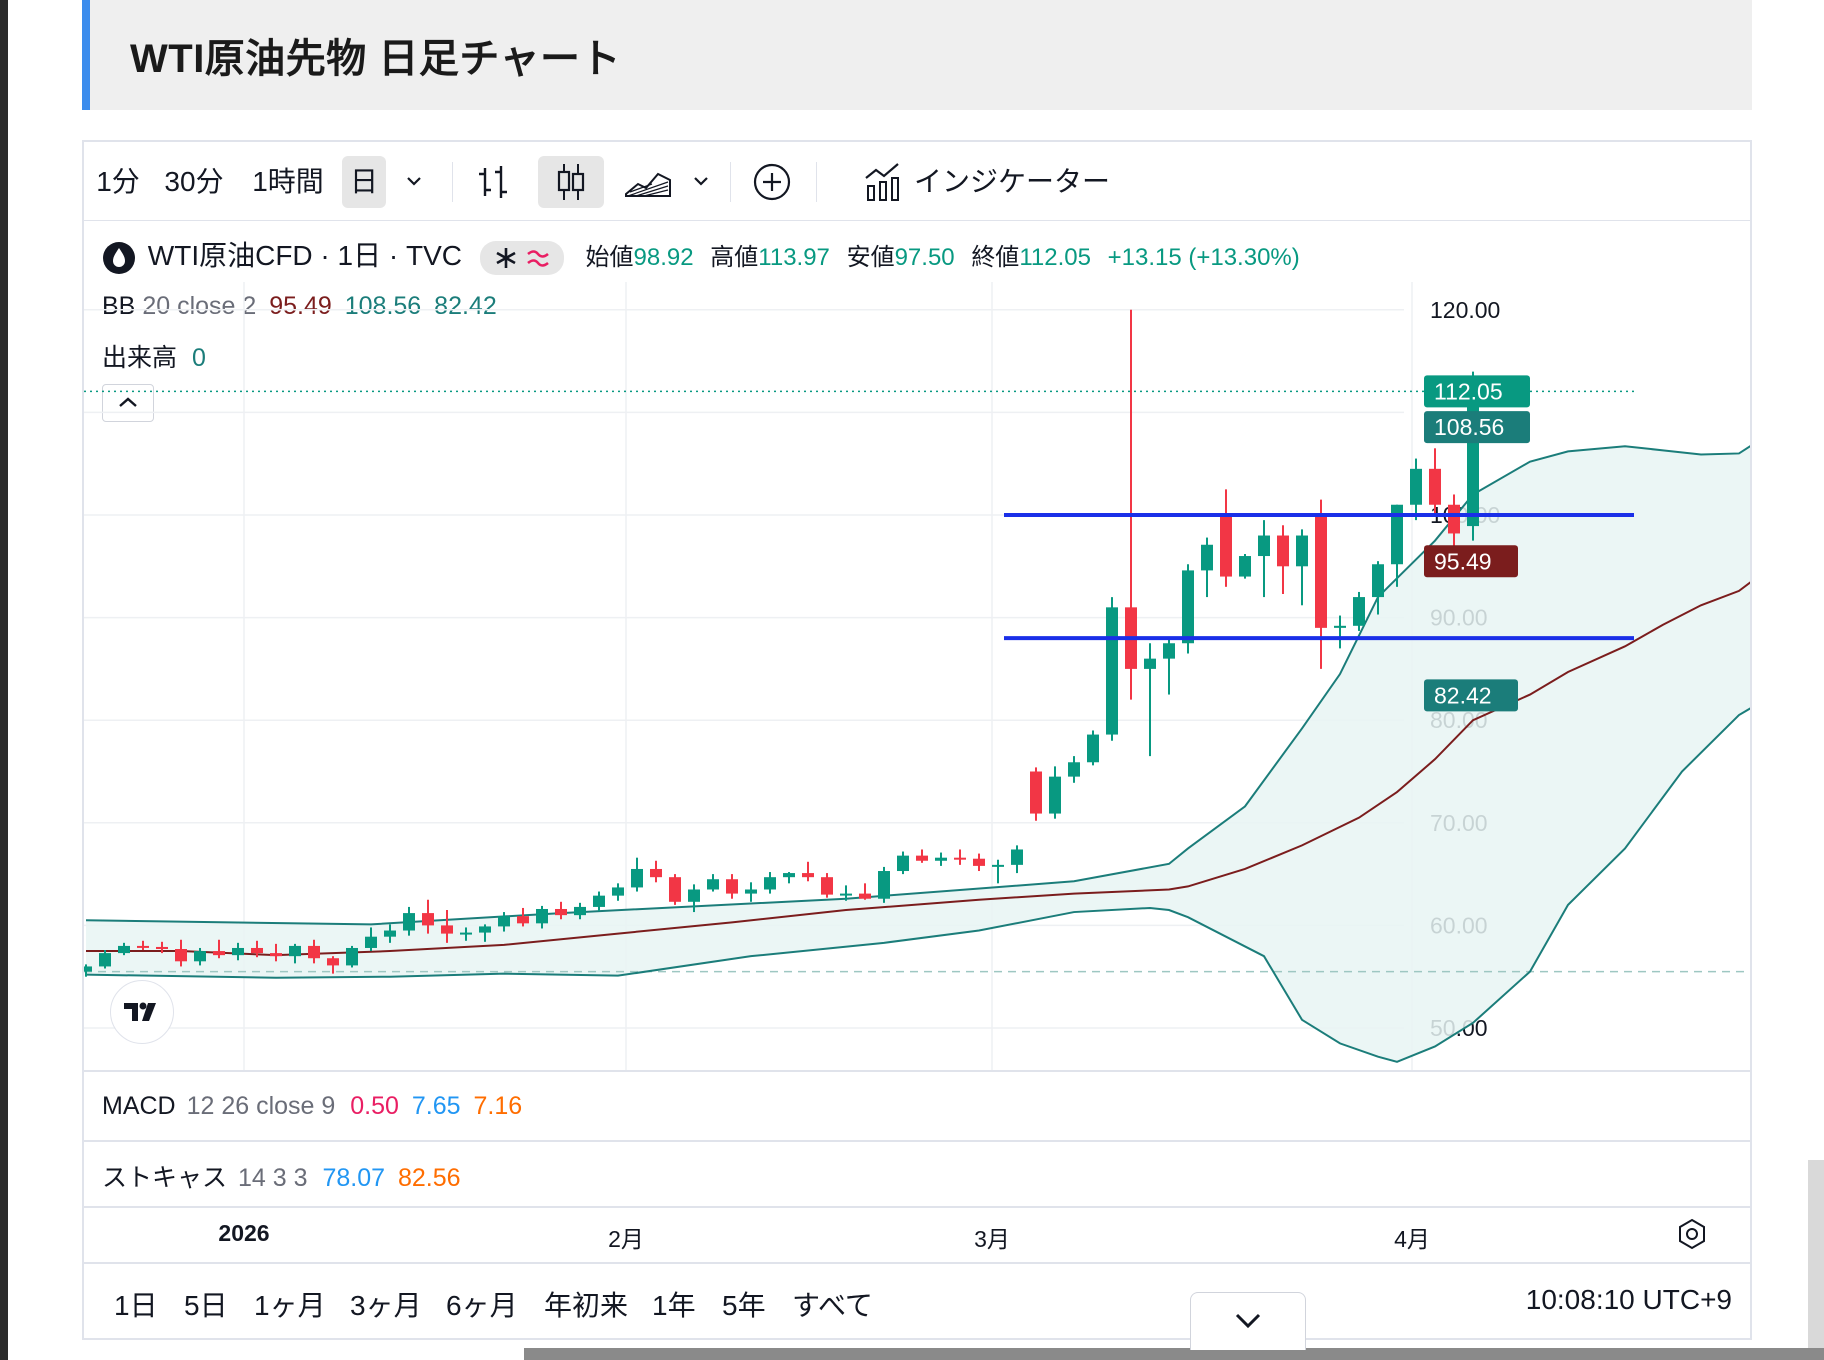  I want to click on range-1d: 1日, so click(136, 1305).